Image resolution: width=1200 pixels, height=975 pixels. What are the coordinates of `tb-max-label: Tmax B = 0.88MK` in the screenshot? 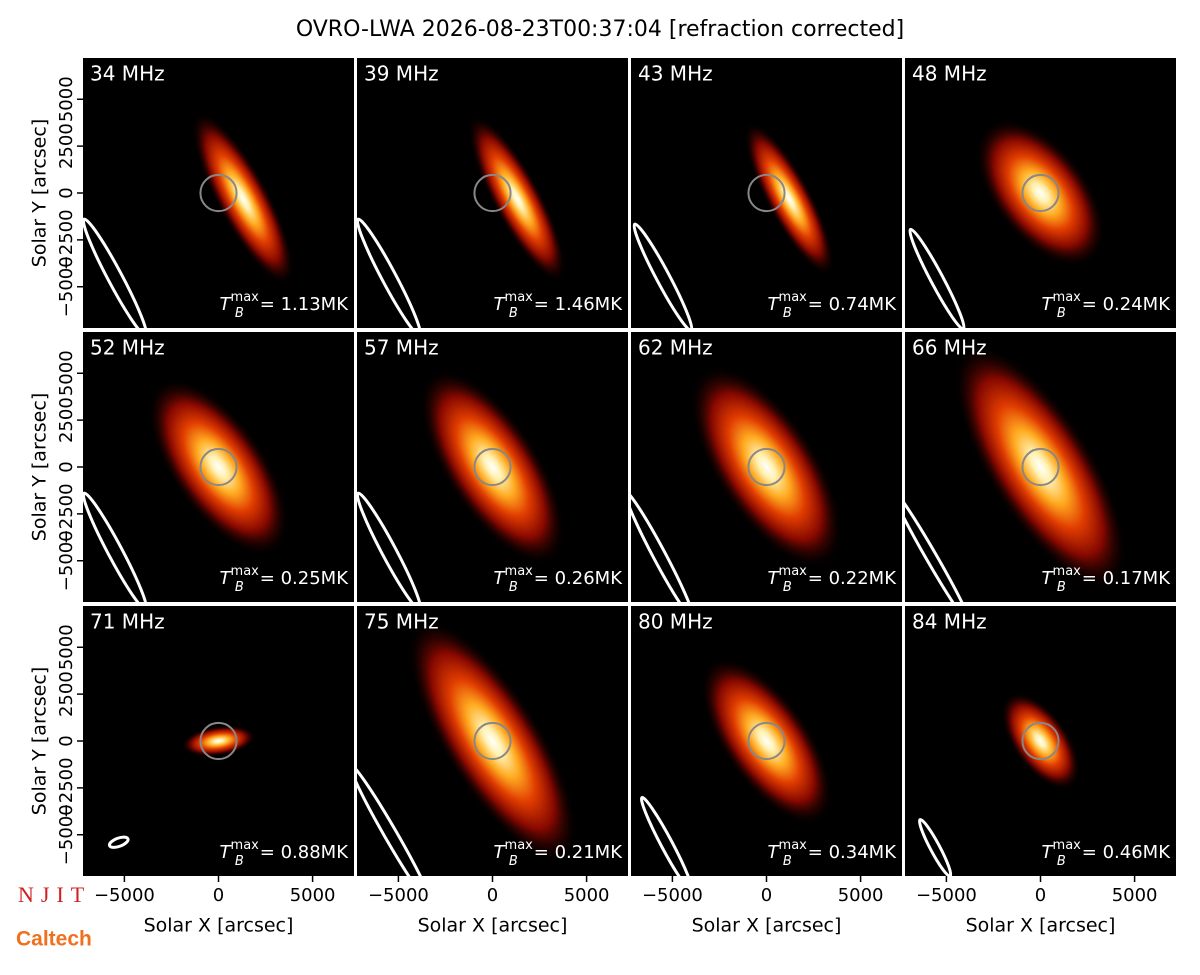 It's located at (285, 853).